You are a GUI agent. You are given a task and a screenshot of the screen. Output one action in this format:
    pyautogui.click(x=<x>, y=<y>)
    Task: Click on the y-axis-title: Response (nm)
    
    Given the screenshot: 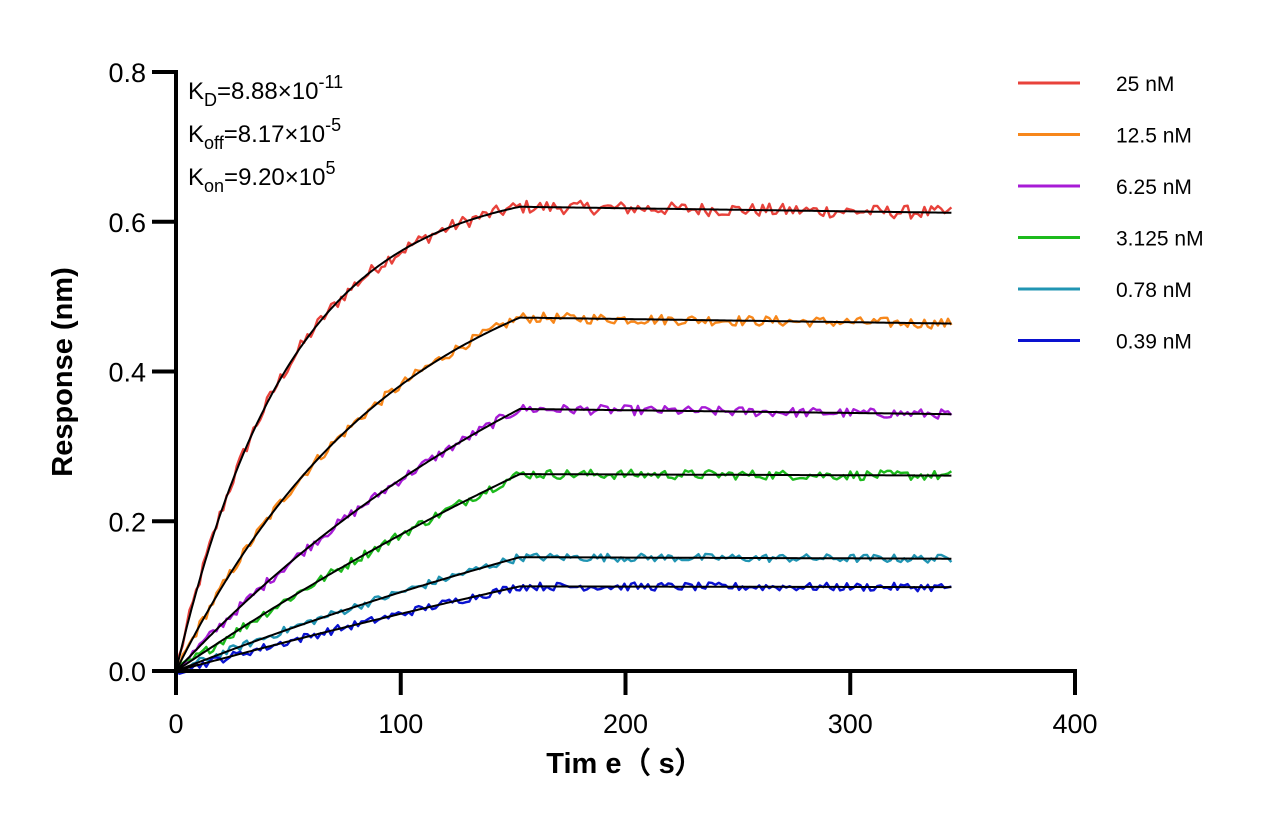 What is the action you would take?
    pyautogui.click(x=63, y=371)
    